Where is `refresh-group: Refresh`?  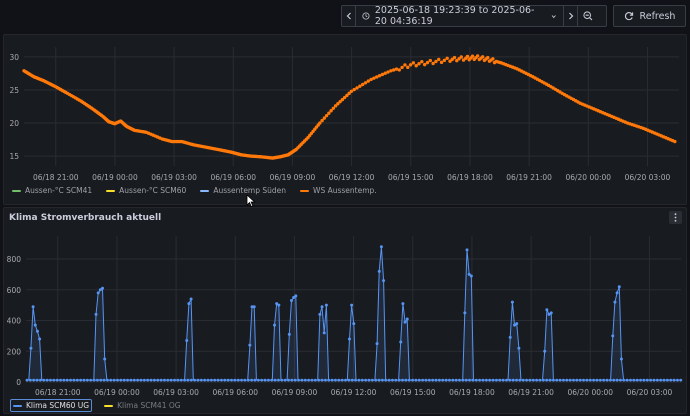
refresh-group: Refresh is located at coordinates (649, 16).